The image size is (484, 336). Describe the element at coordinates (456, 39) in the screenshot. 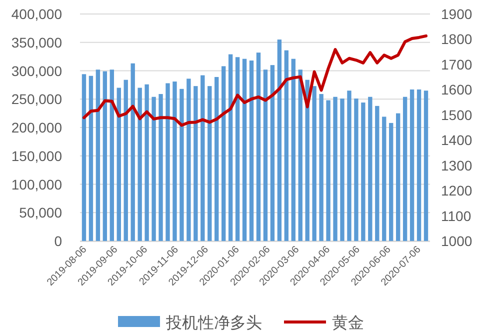

I see `y2-tick-label: 1800` at that location.